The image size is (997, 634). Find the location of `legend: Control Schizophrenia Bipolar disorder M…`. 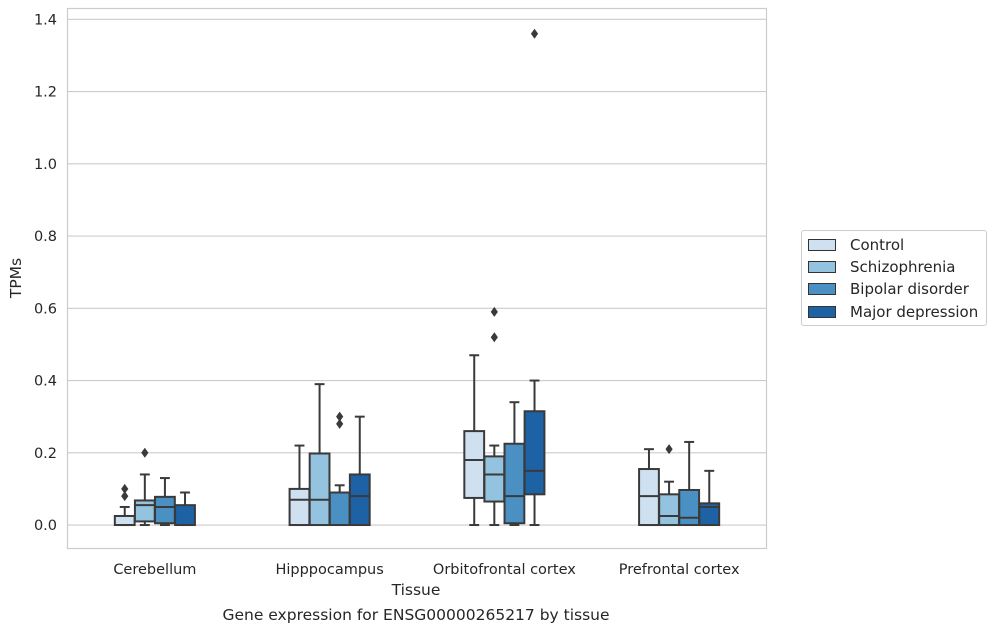

legend: Control Schizophrenia Bipolar disorder M… is located at coordinates (894, 278).